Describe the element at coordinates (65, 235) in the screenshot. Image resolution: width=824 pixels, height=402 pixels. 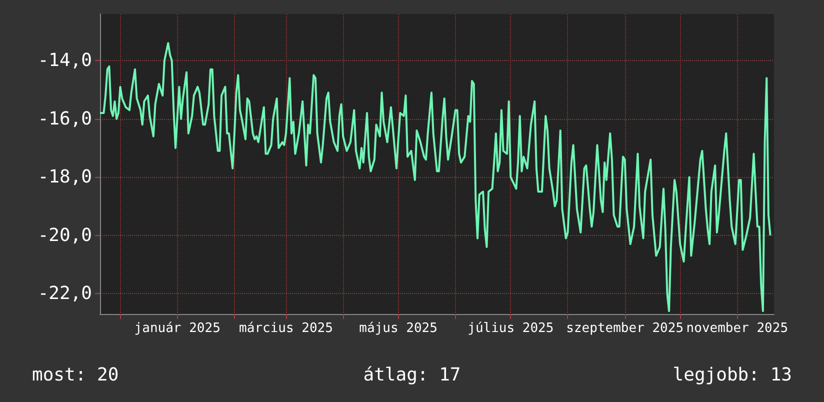
I see `y-tick-label: -20,0` at that location.